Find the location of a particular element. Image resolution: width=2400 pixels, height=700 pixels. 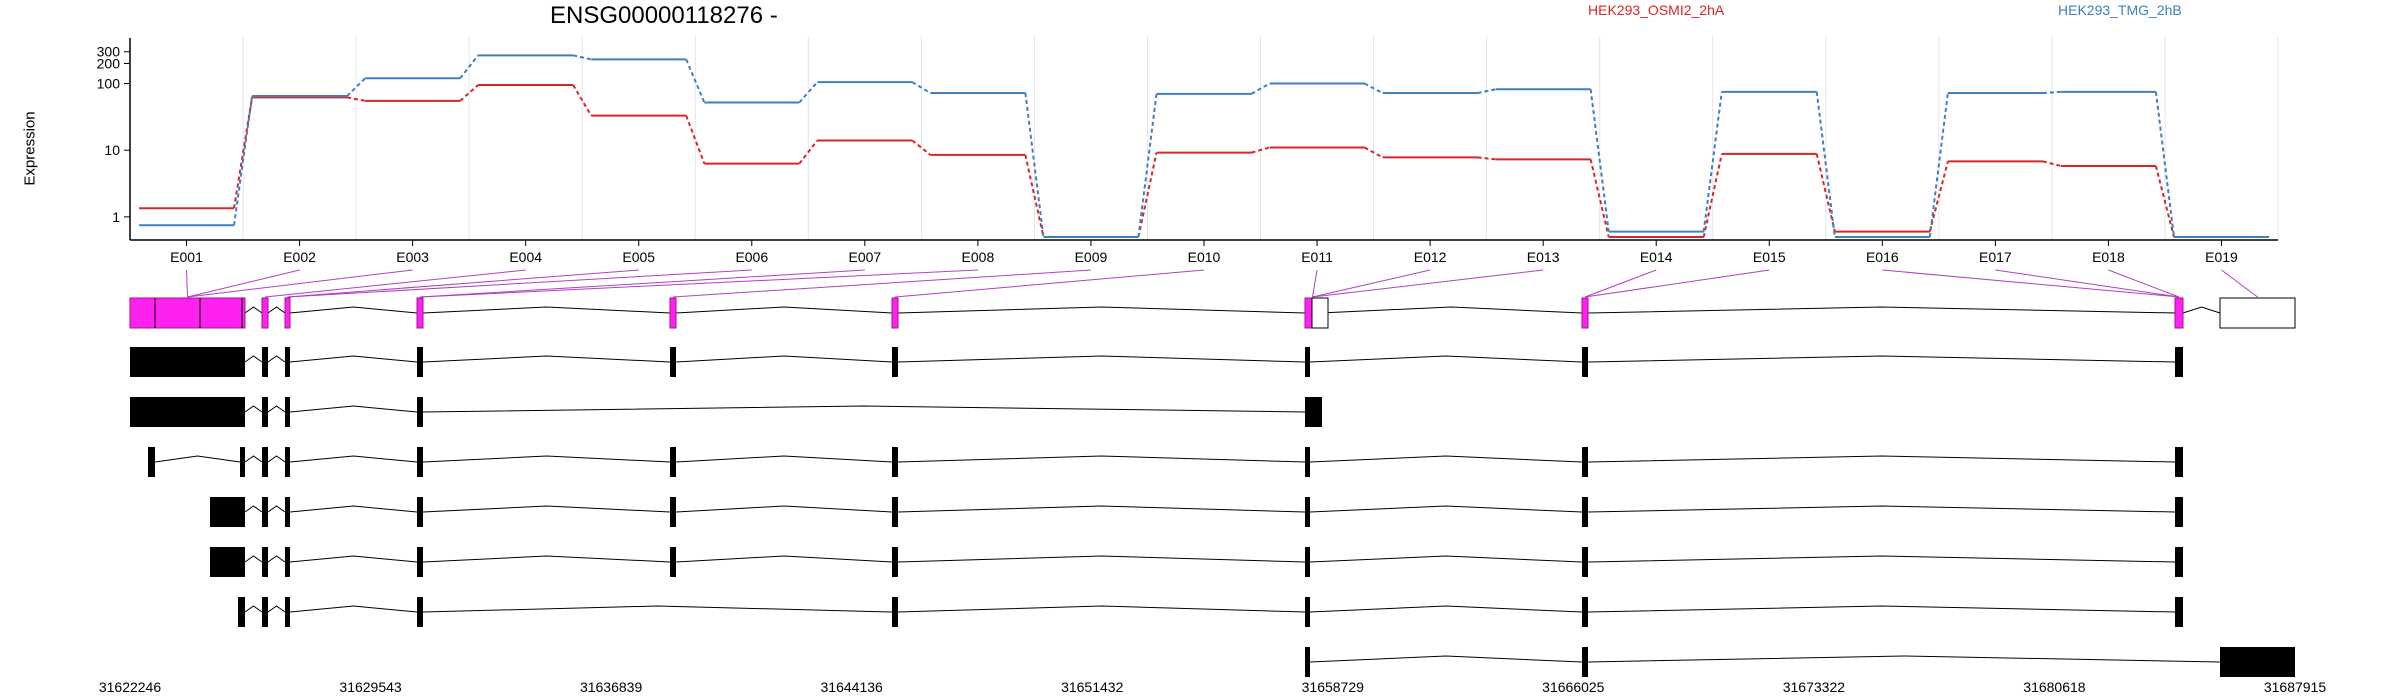

x-tick-label: E001 is located at coordinates (186, 257).